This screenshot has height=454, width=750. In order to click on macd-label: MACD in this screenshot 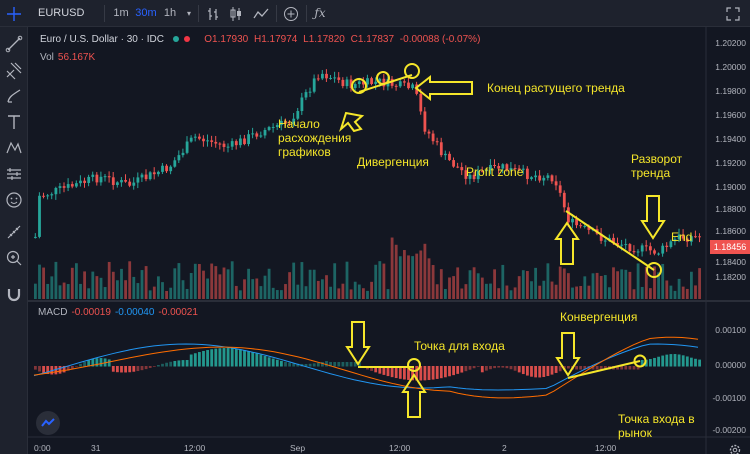, I will do `click(53, 312)`.